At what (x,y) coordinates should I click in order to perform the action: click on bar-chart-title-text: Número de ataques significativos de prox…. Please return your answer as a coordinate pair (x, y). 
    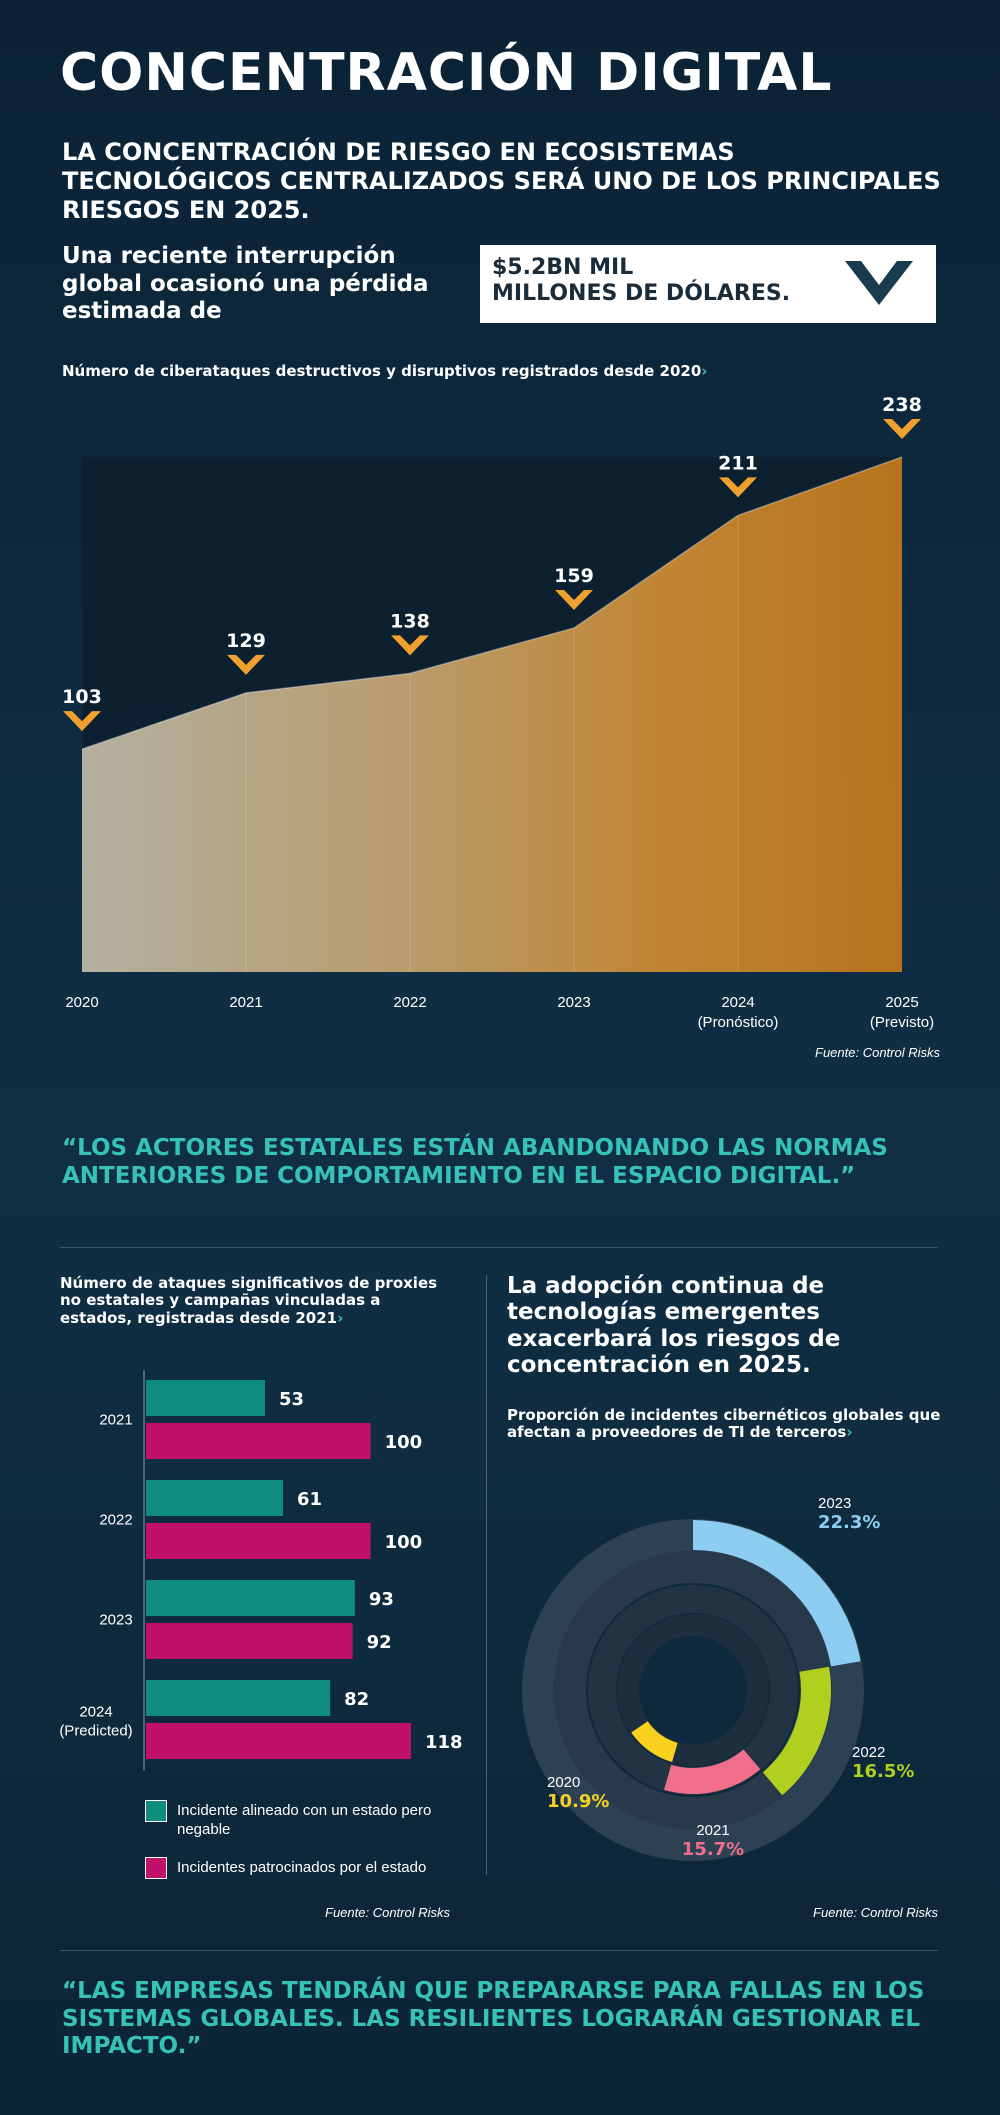
    Looking at the image, I should click on (249, 1300).